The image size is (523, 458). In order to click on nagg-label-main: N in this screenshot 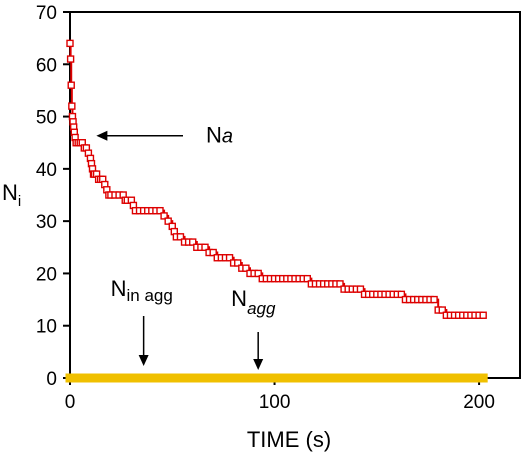, I will do `click(239, 298)`.